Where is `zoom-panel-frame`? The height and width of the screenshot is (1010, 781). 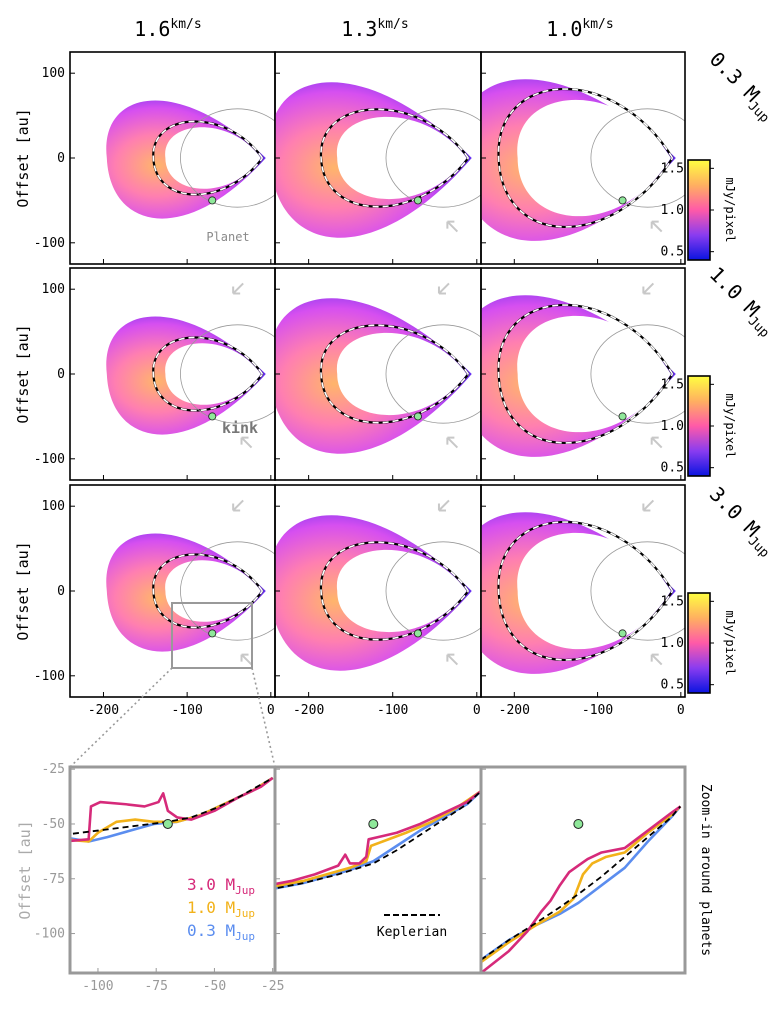 zoom-panel-frame is located at coordinates (583, 870).